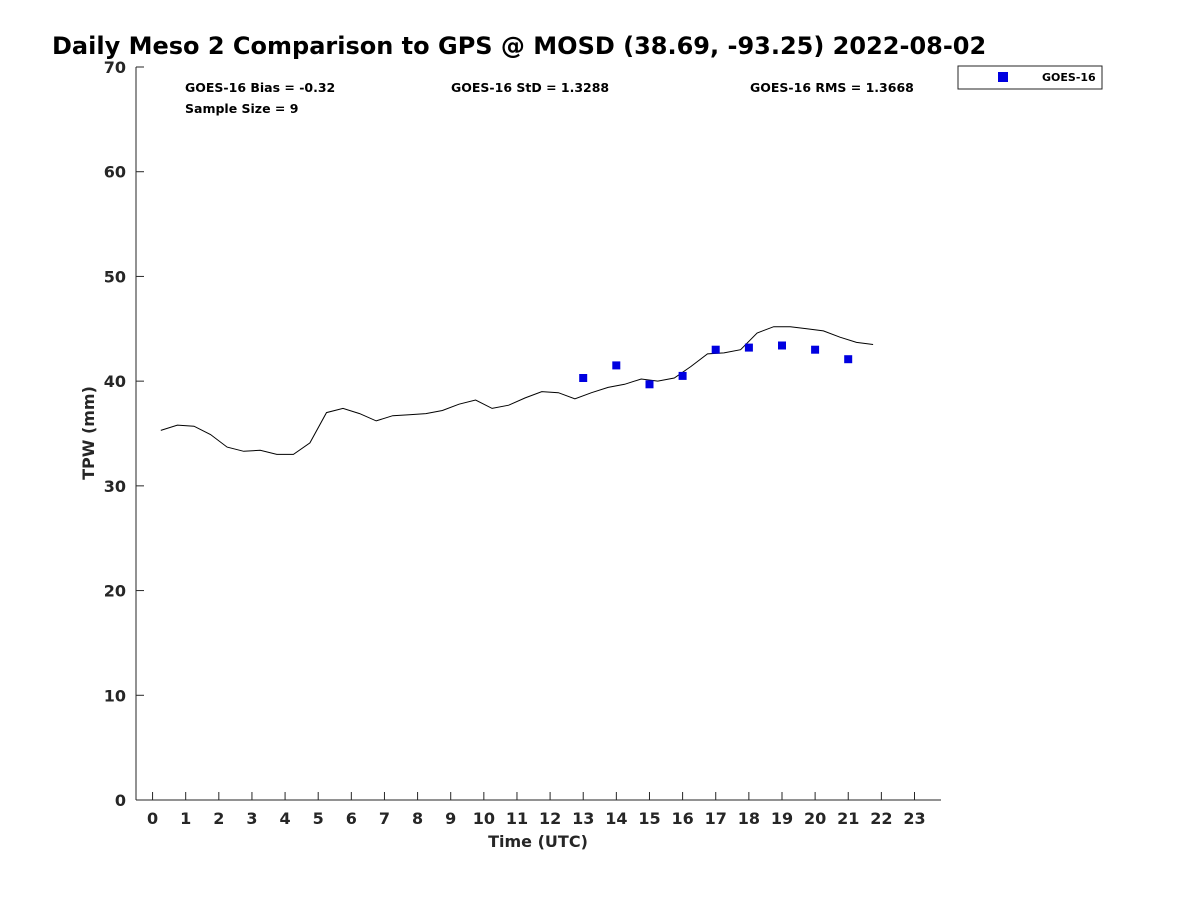 The height and width of the screenshot is (900, 1200). Describe the element at coordinates (517, 390) in the screenshot. I see `gps-tpw-line` at that location.